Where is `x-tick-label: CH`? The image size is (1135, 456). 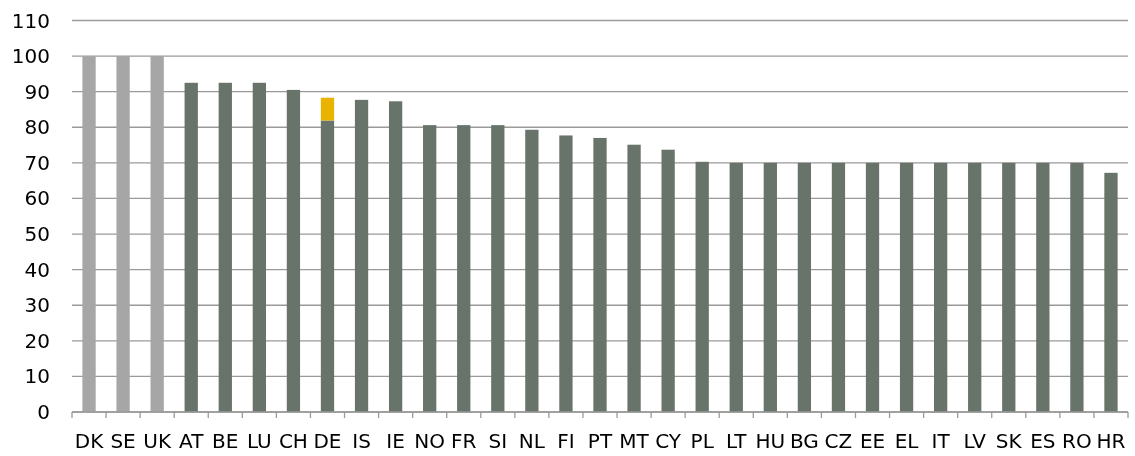 x-tick-label: CH is located at coordinates (293, 441).